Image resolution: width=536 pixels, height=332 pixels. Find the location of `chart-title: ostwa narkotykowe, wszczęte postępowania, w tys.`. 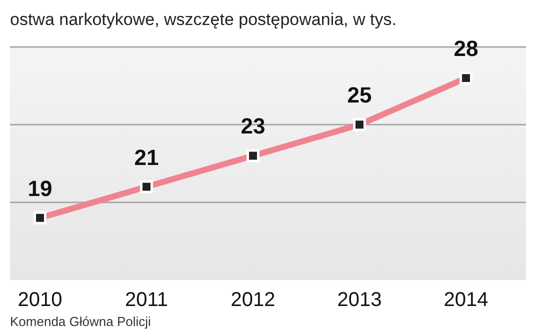

chart-title: ostwa narkotykowe, wszczęte postępowania, w tys. is located at coordinates (203, 19).